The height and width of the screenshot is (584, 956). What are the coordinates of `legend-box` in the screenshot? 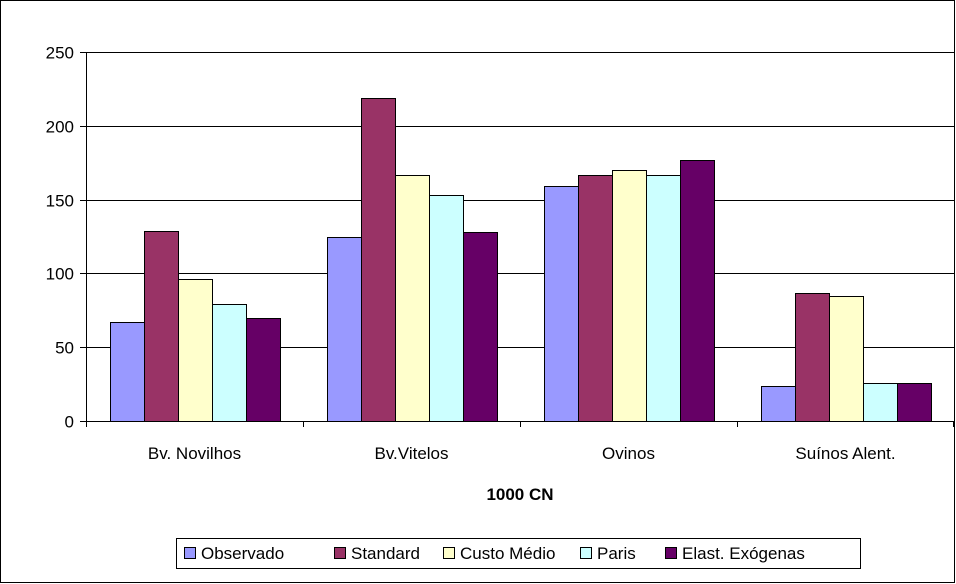 It's located at (518, 553).